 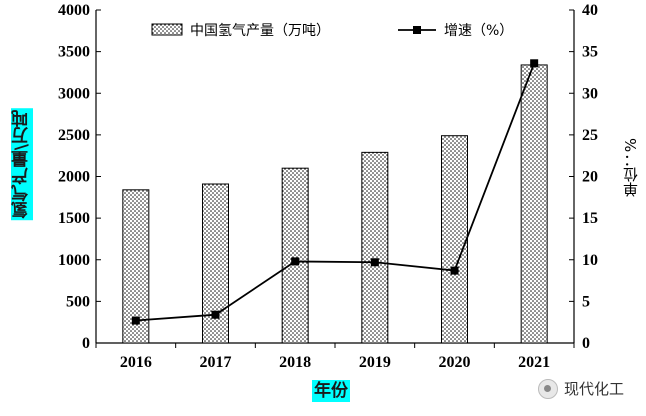 I want to click on y-right-tick-label: 0, so click(x=586, y=343).